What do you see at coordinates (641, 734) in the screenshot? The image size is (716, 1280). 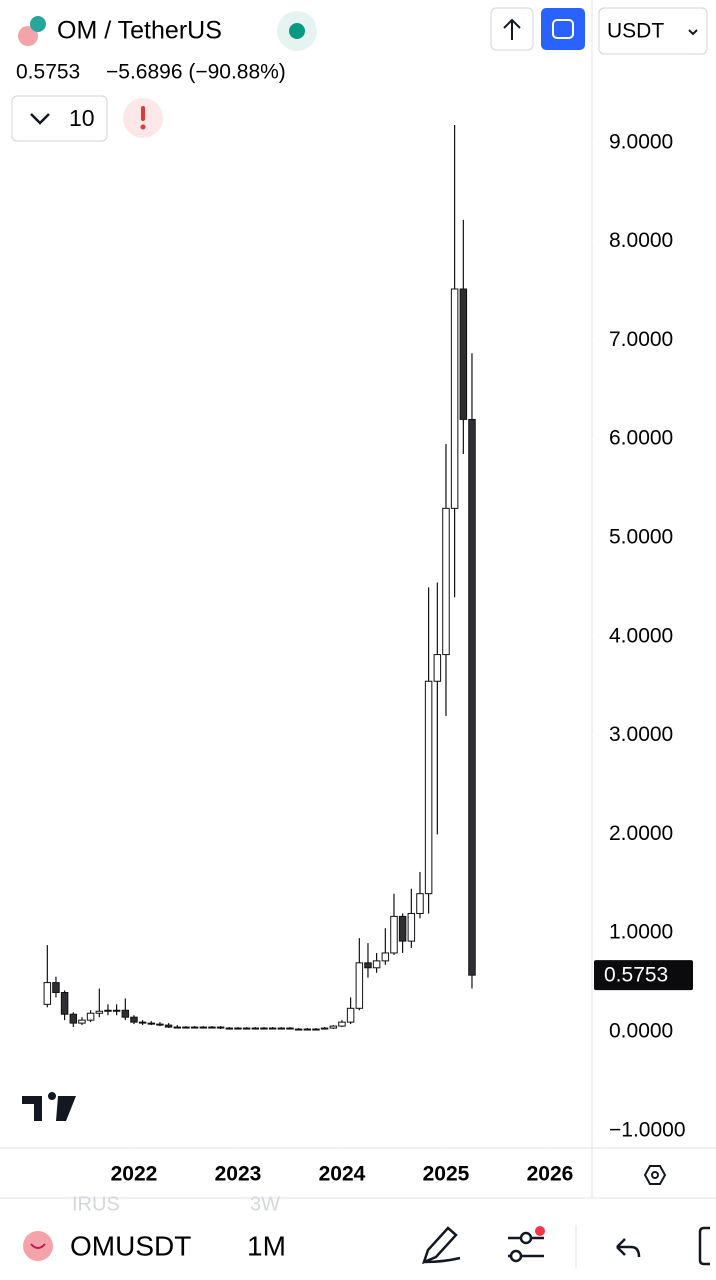 I see `y-tick-label: 3.0000` at bounding box center [641, 734].